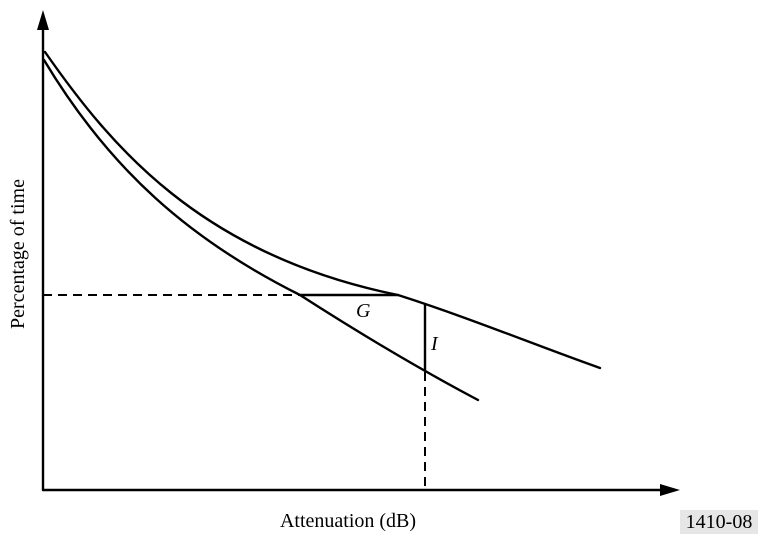 The height and width of the screenshot is (536, 760). I want to click on label-i: I, so click(434, 344).